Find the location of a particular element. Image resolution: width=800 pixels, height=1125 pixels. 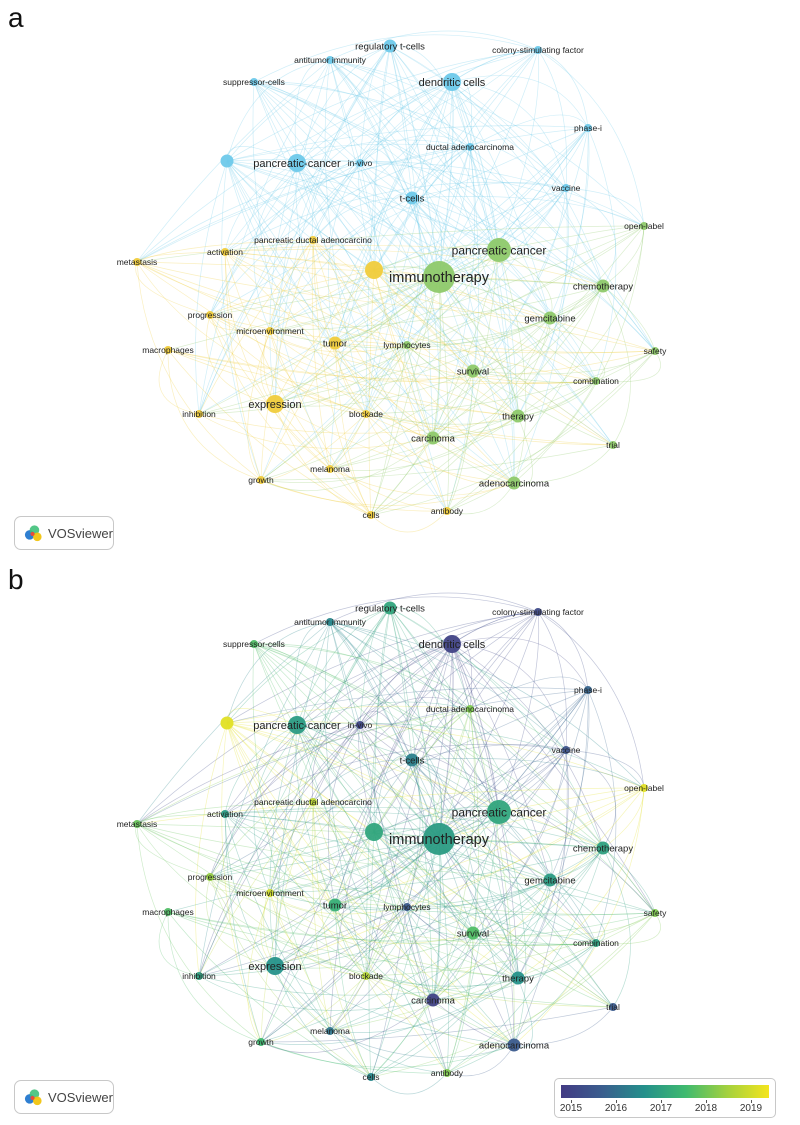

keyword-label: therapy is located at coordinates (518, 416).